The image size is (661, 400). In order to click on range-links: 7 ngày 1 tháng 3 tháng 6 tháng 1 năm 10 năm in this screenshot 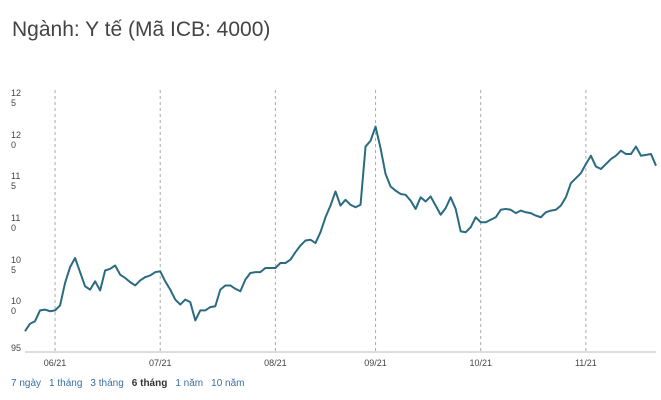, I will do `click(132, 383)`.